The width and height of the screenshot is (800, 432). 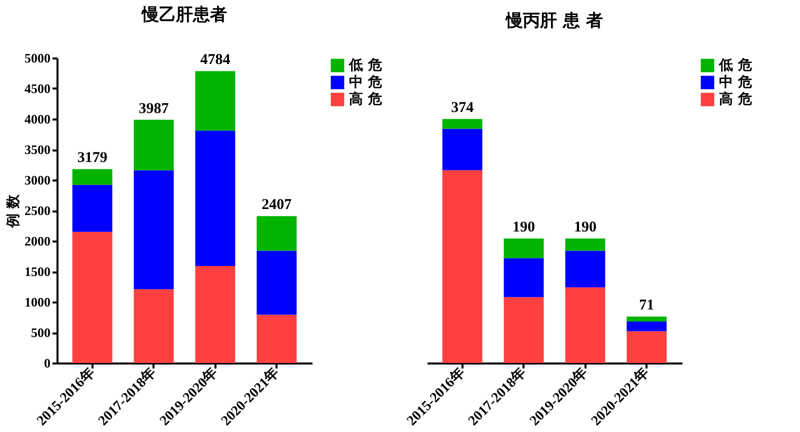 I want to click on y-tick-label: 1500, so click(x=37, y=271).